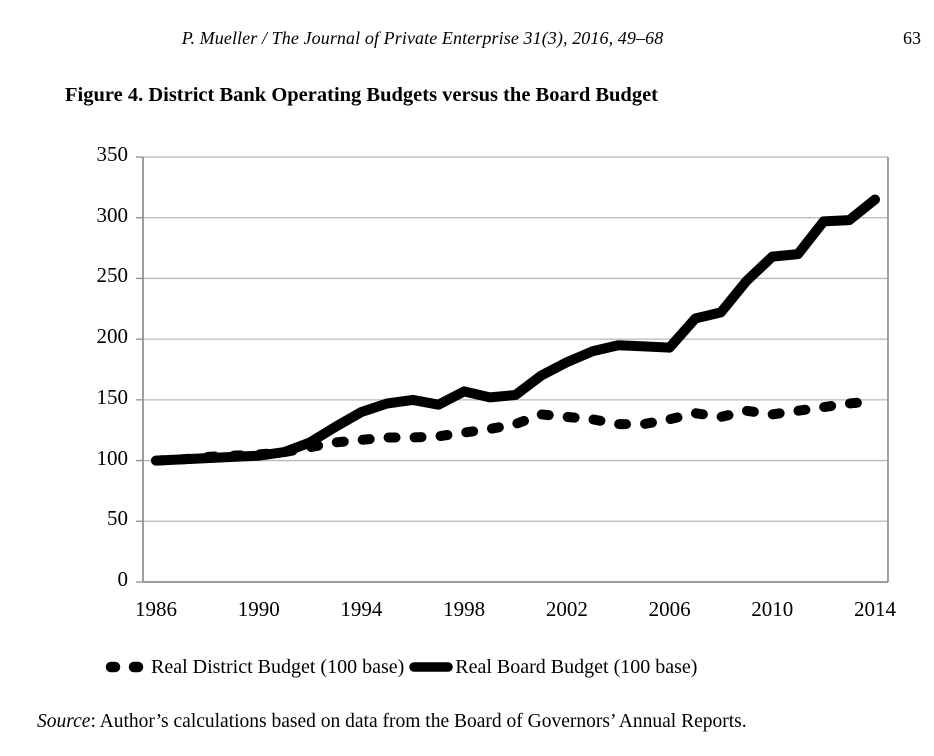 This screenshot has height=756, width=934. Describe the element at coordinates (112, 154) in the screenshot. I see `y-axis-tick-label: 350` at that location.